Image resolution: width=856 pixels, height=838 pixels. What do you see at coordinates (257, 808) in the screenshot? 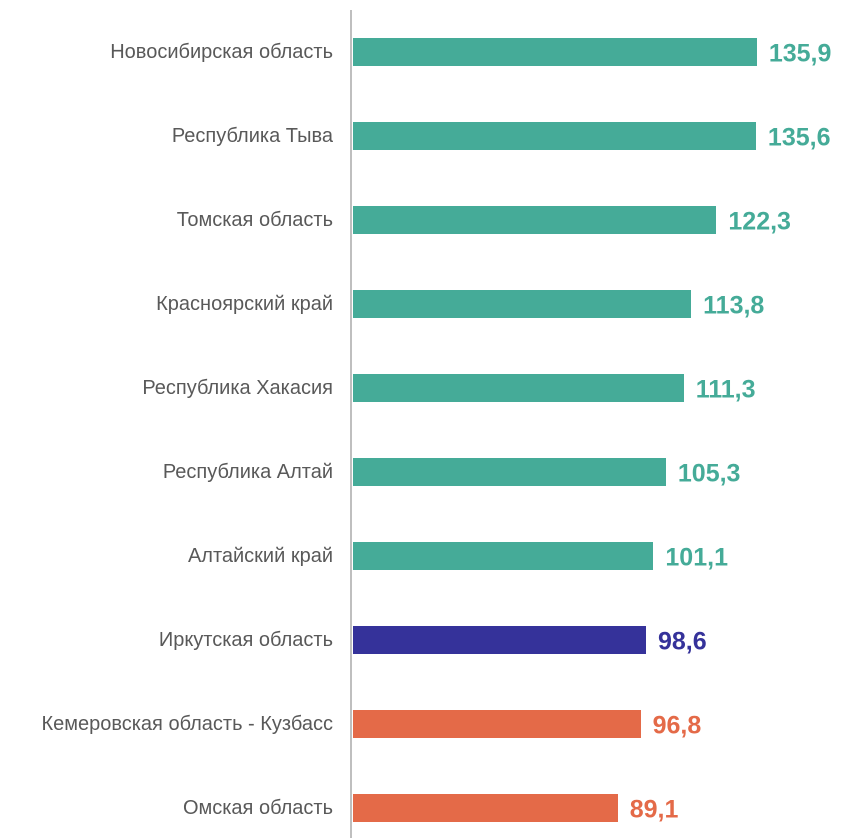
I see `category-label: Омская область` at bounding box center [257, 808].